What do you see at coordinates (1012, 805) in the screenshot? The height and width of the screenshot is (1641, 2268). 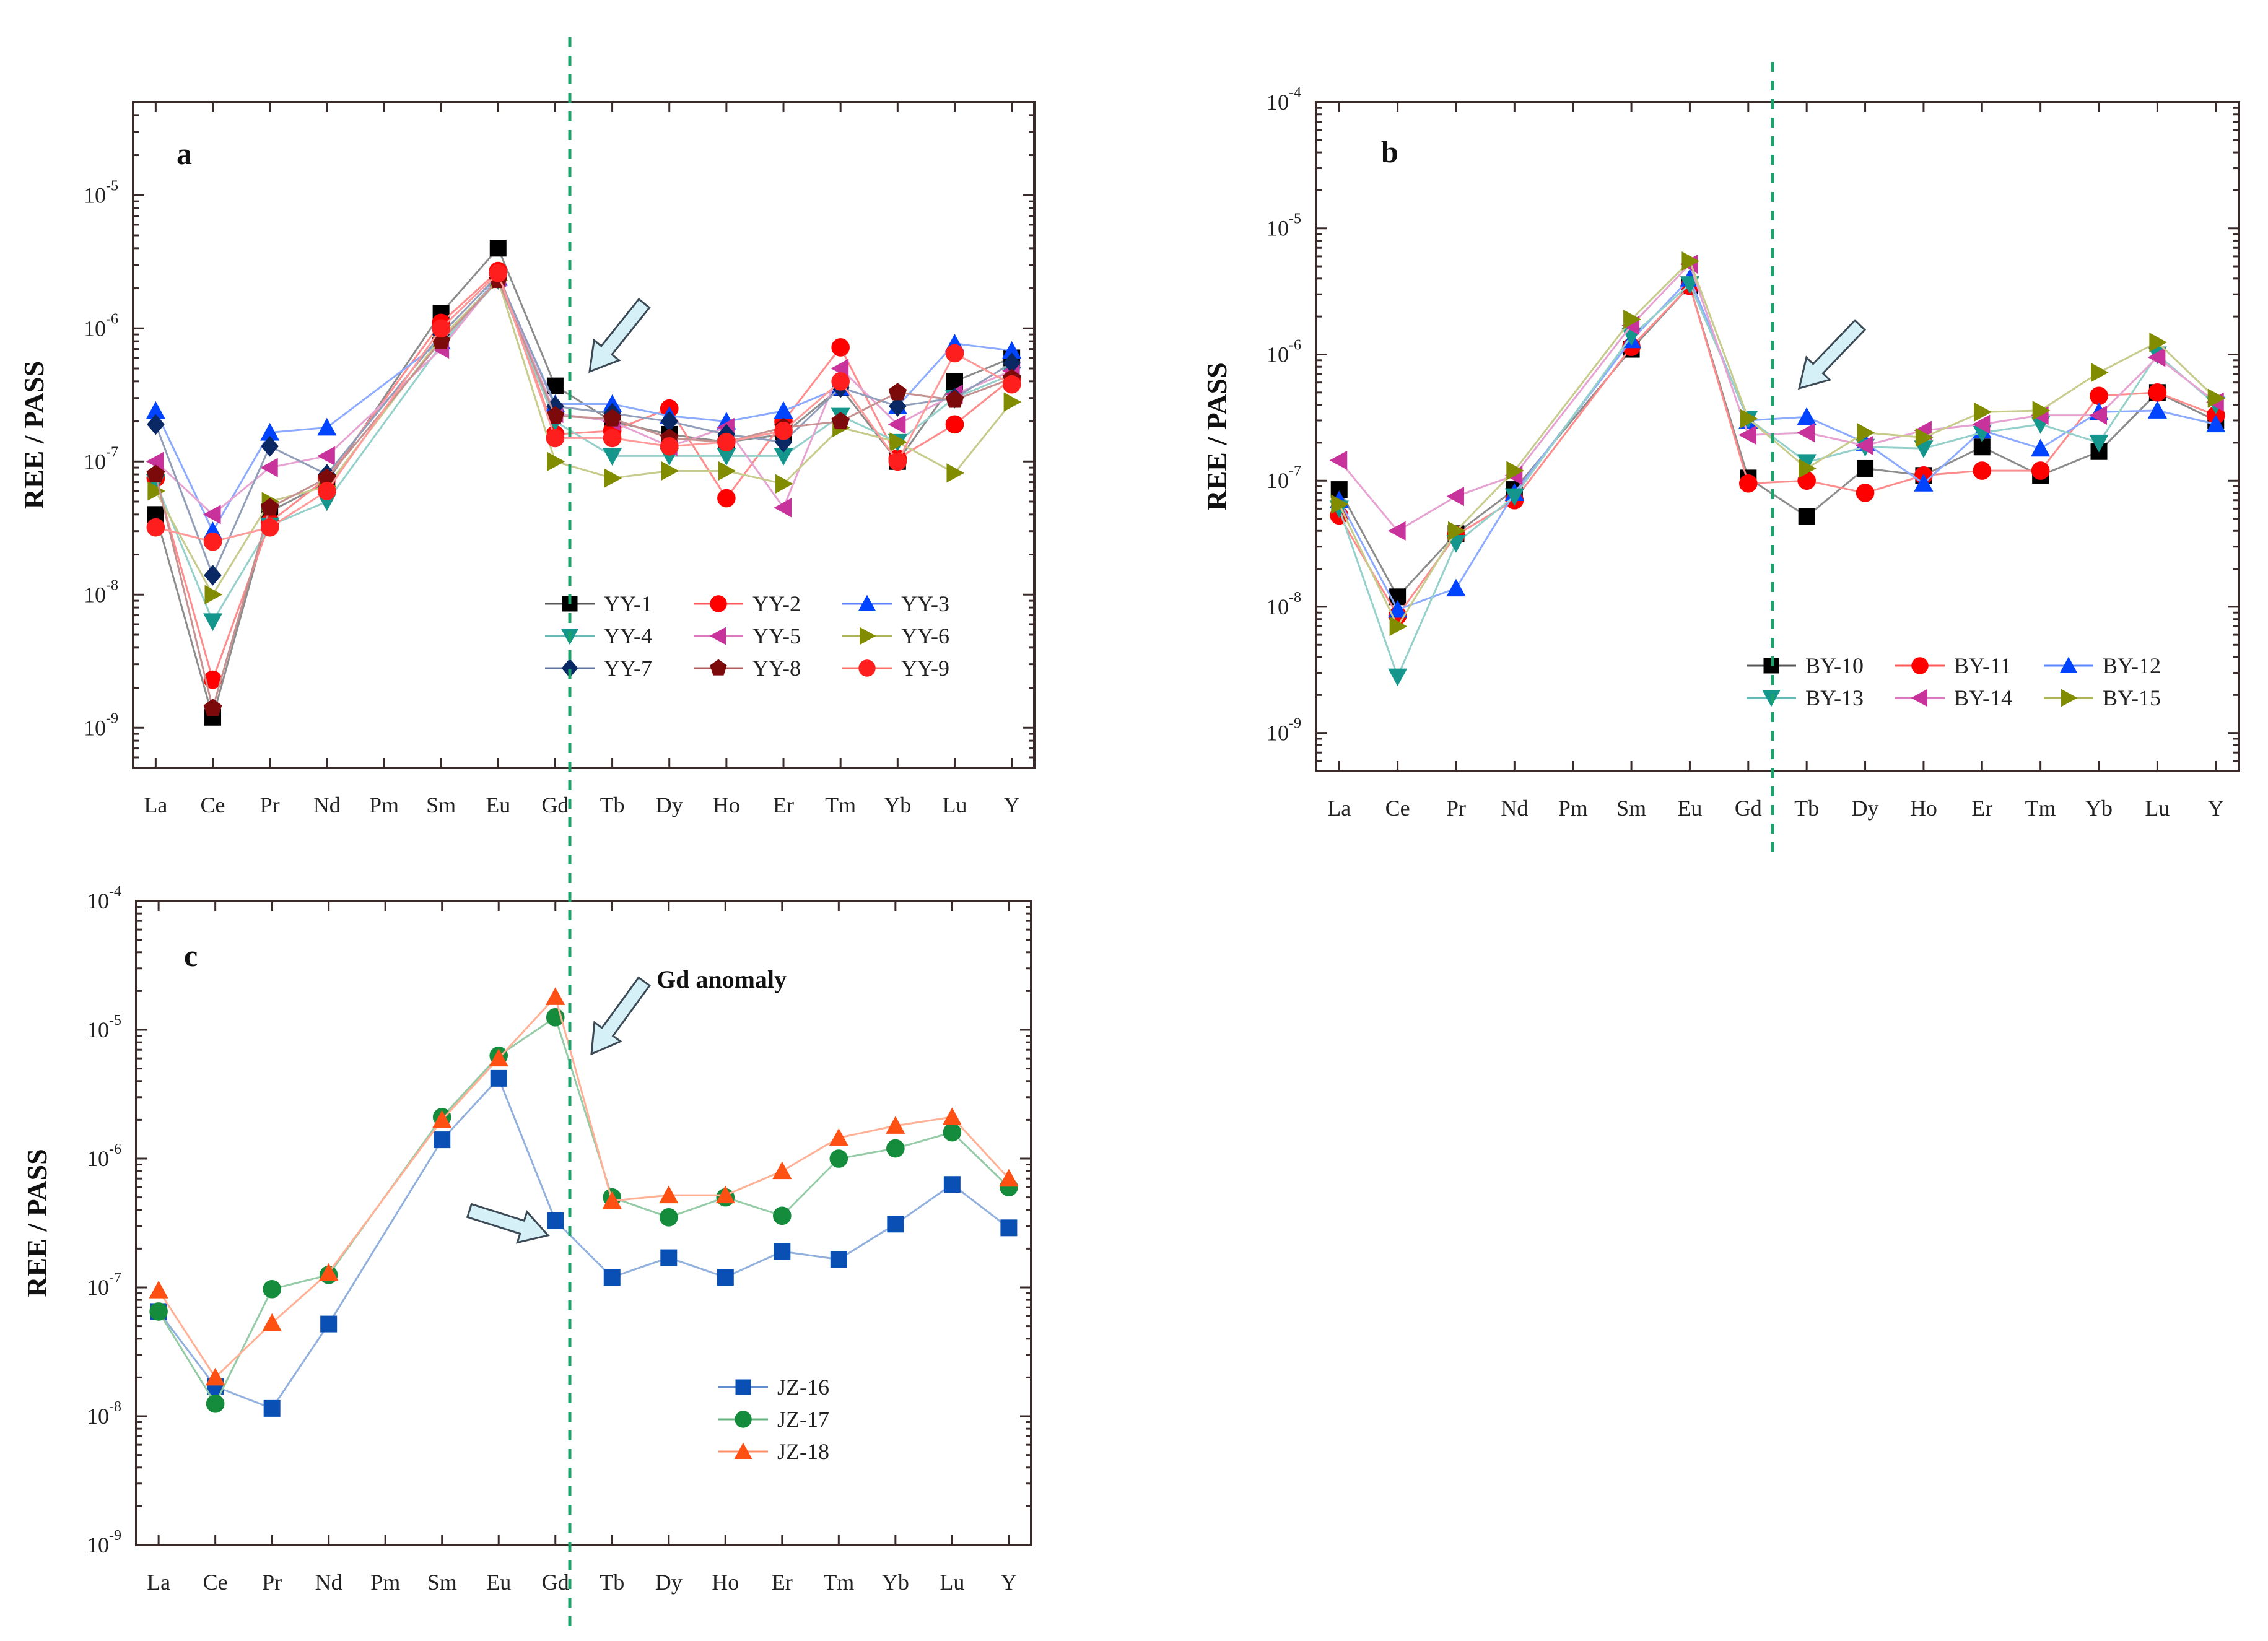 I see `x-tick-label-y: Y` at bounding box center [1012, 805].